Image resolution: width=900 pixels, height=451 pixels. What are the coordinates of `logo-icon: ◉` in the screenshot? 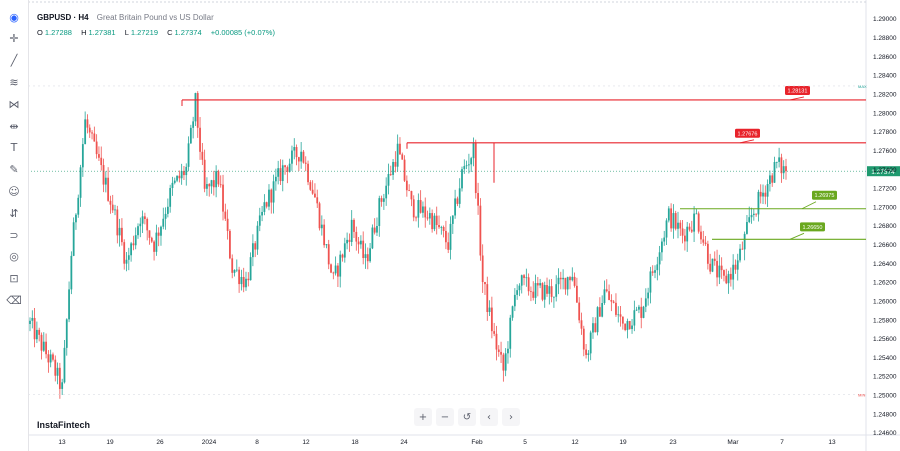 It's located at (14, 17).